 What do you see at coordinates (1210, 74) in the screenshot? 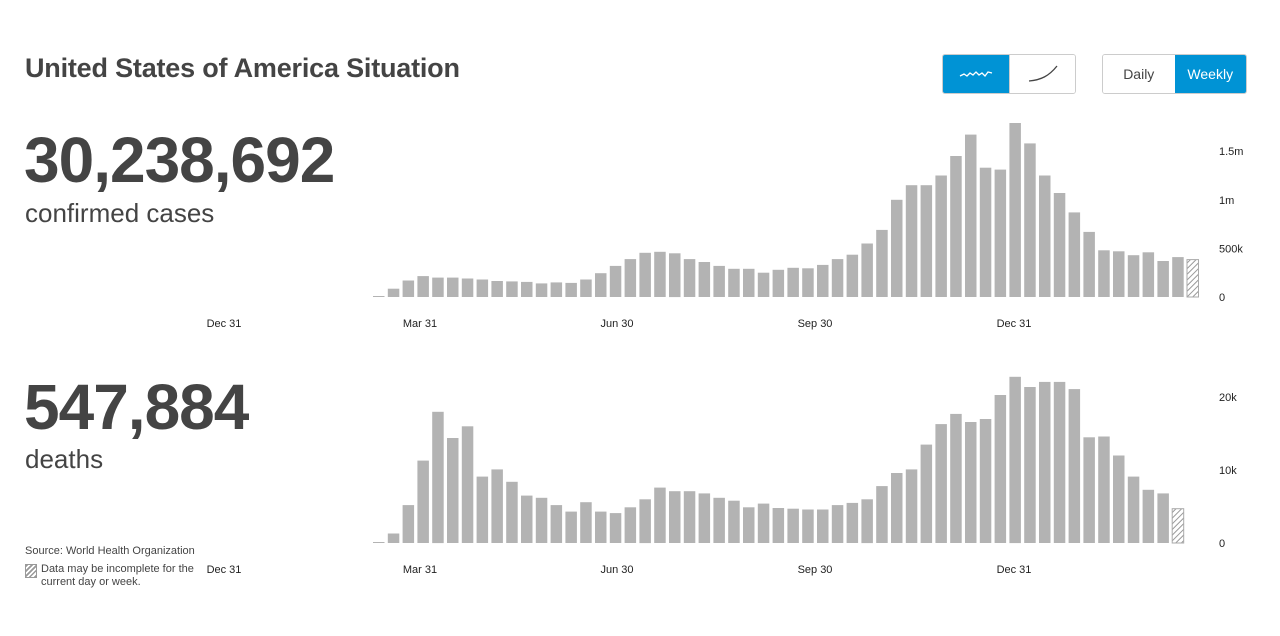
I see `weekly-button: Weekly` at bounding box center [1210, 74].